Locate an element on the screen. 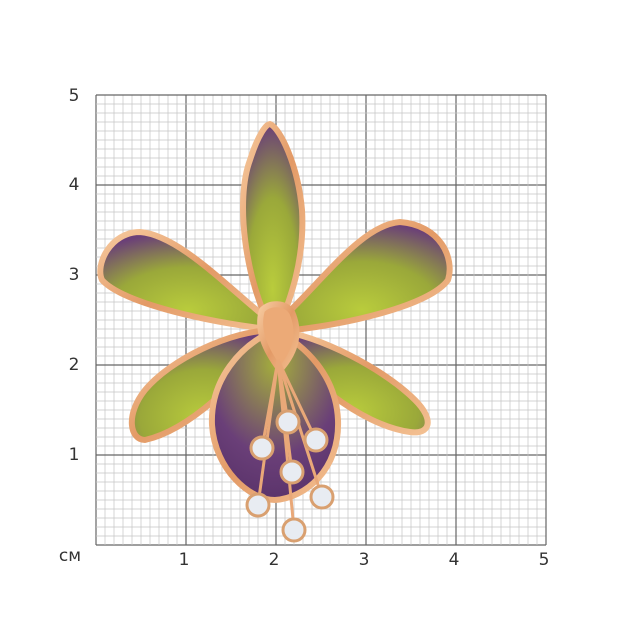  x-tick-1: 1 is located at coordinates (184, 560).